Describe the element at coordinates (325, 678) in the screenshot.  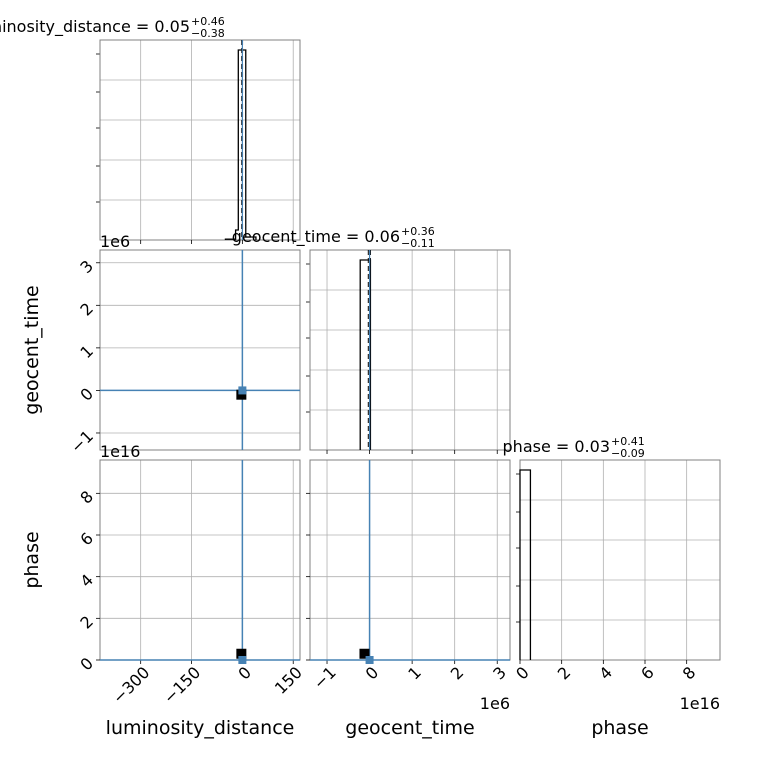
I see `x-tick-label: −1` at that location.